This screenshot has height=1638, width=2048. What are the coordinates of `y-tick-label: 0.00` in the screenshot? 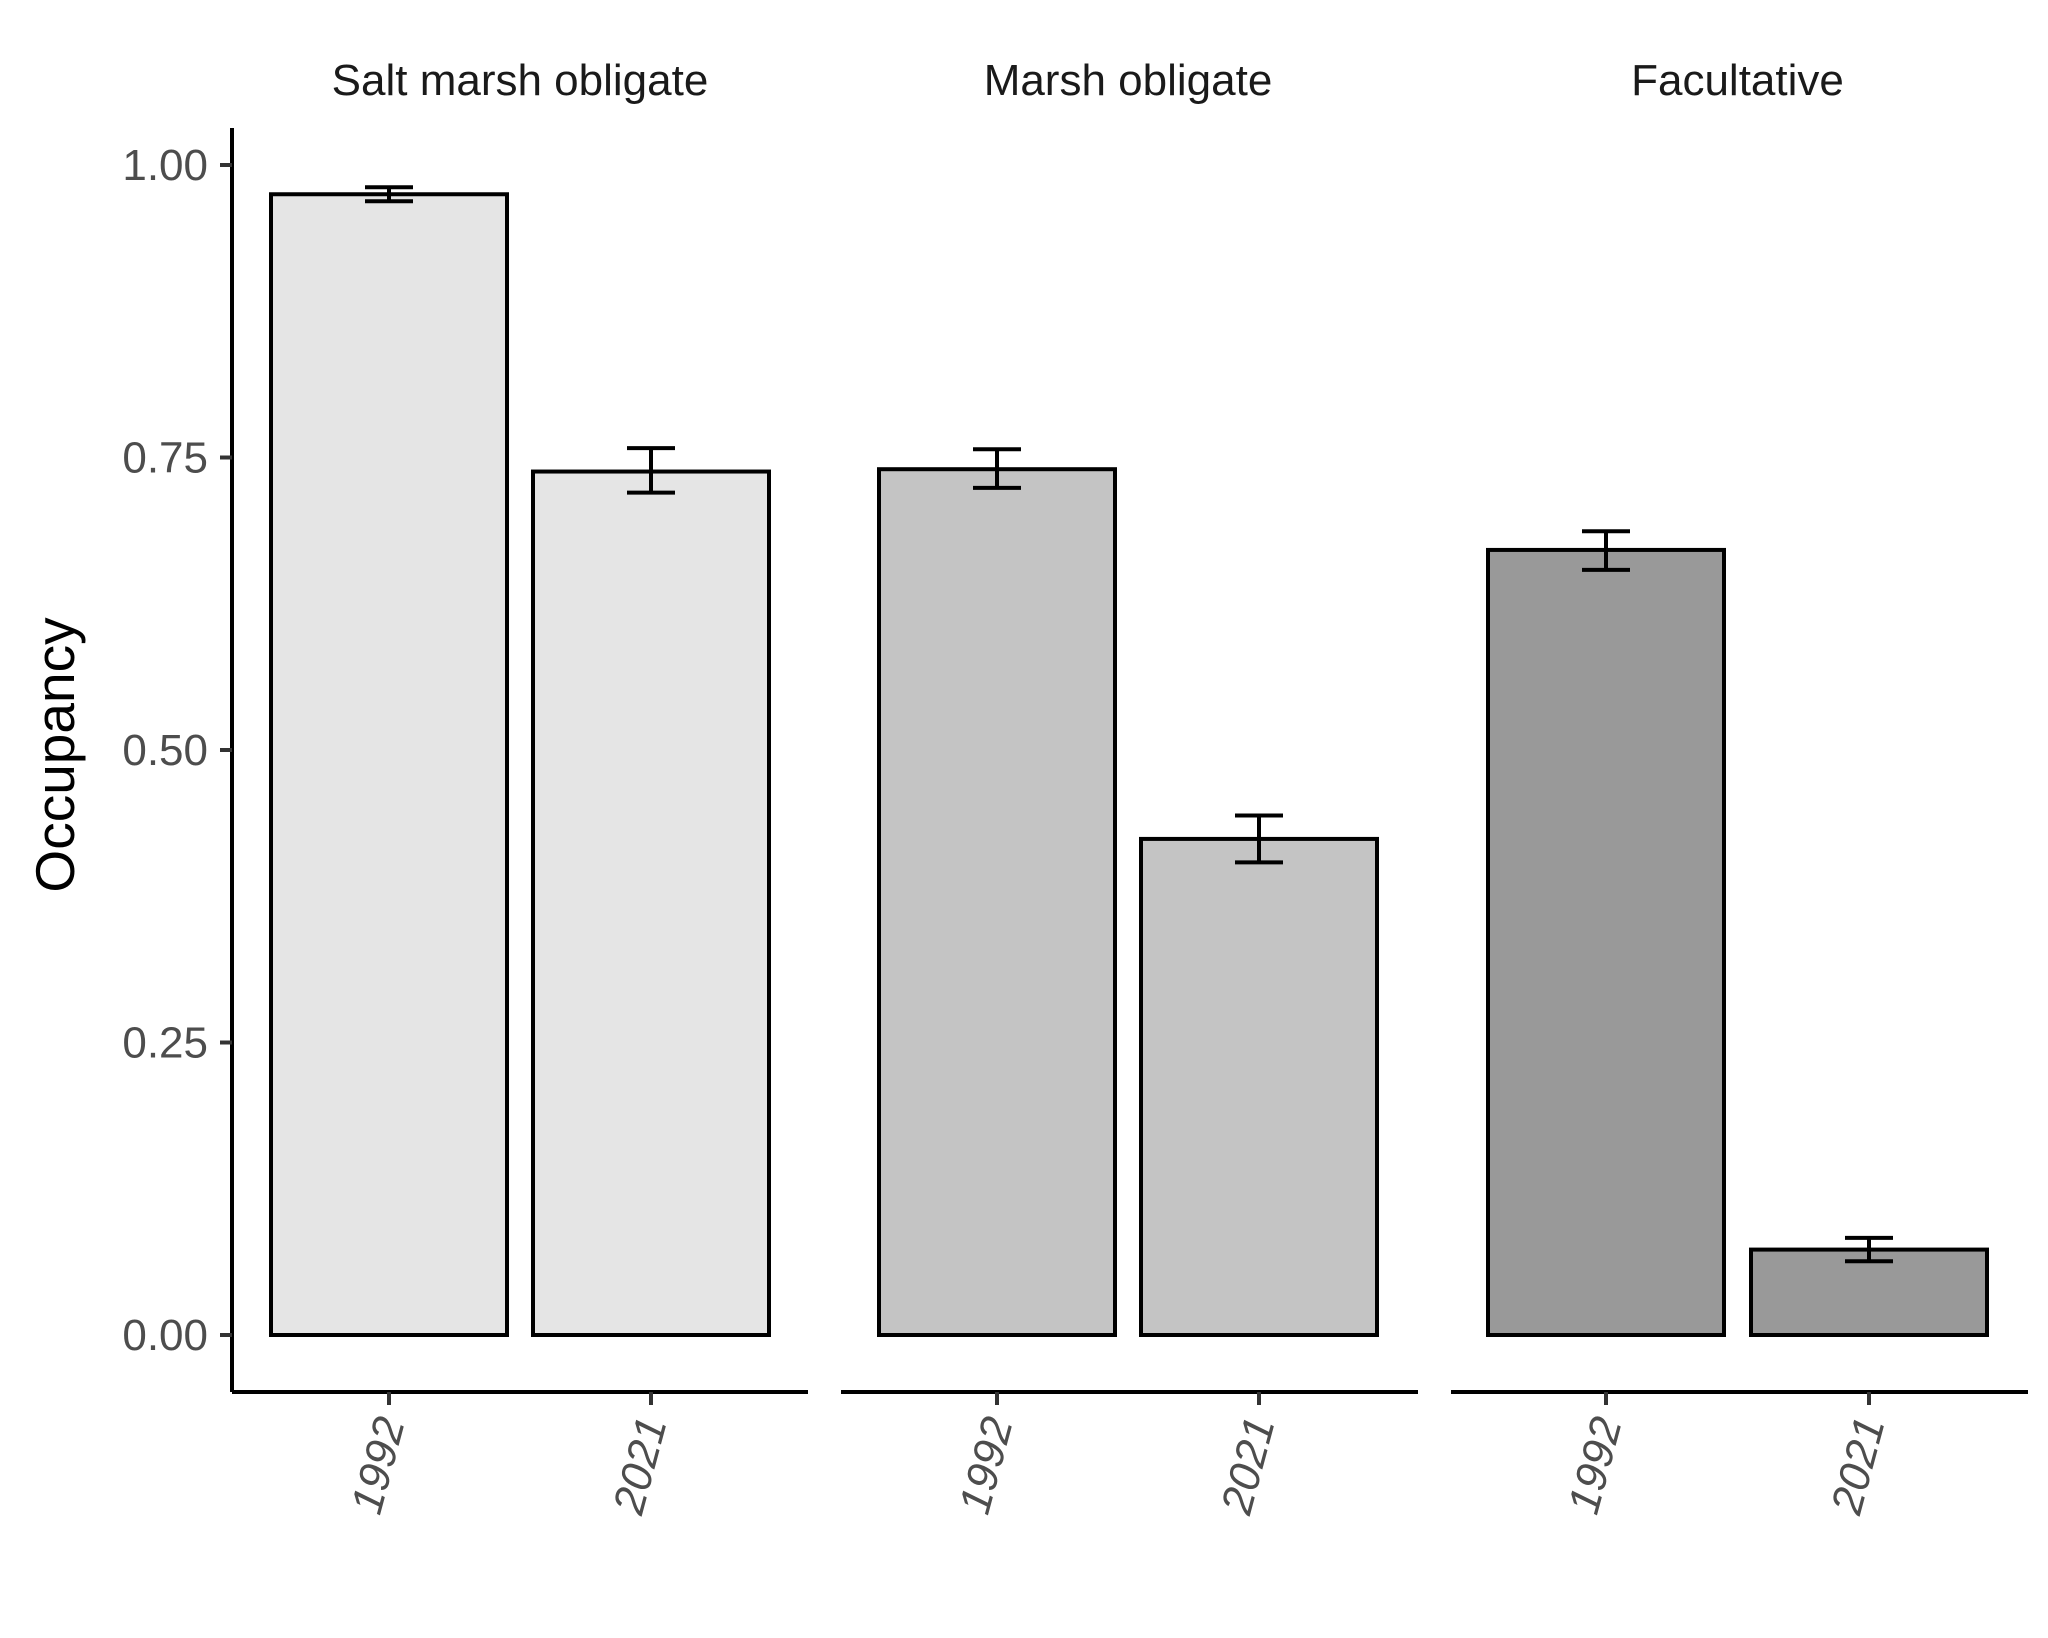 It's located at (165, 1335).